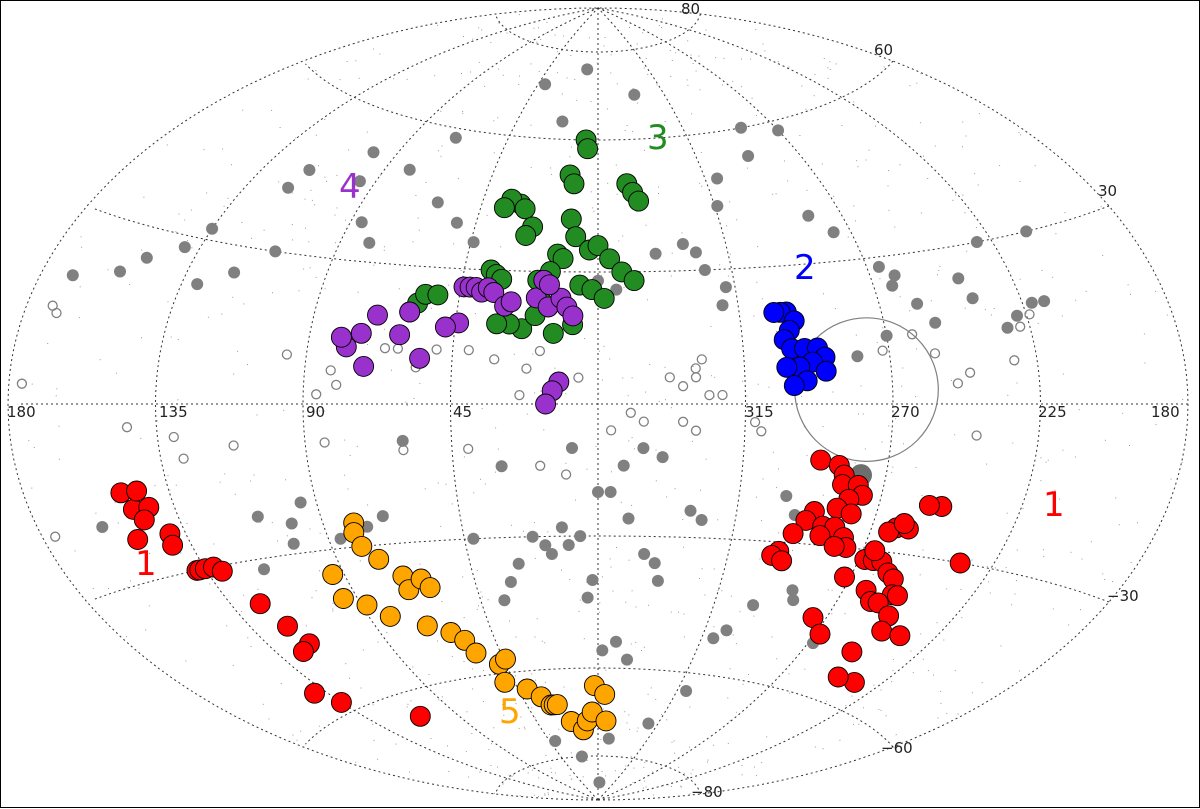 This screenshot has height=809, width=1200. What do you see at coordinates (598, 775) in the screenshot?
I see `parallel-line` at bounding box center [598, 775].